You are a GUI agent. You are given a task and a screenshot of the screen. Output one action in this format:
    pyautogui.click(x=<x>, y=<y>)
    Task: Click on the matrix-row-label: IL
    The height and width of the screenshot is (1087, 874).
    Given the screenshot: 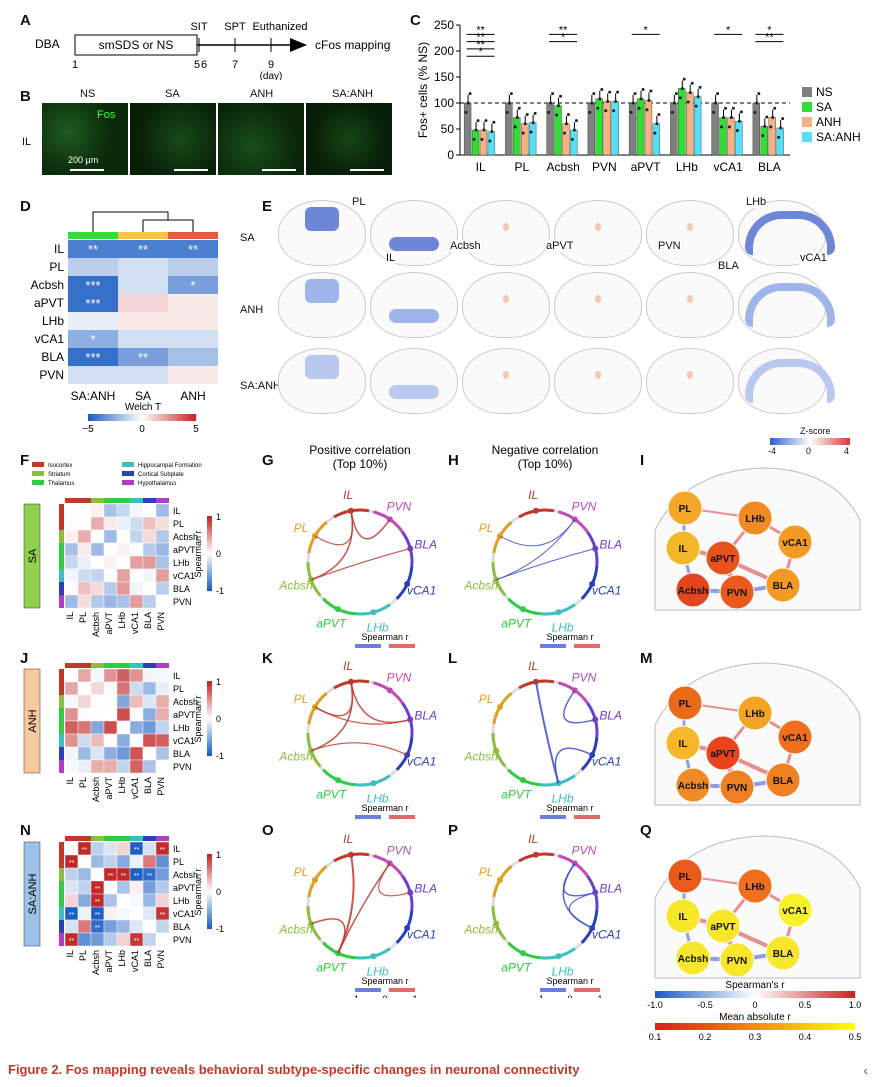 What is the action you would take?
    pyautogui.click(x=177, y=849)
    